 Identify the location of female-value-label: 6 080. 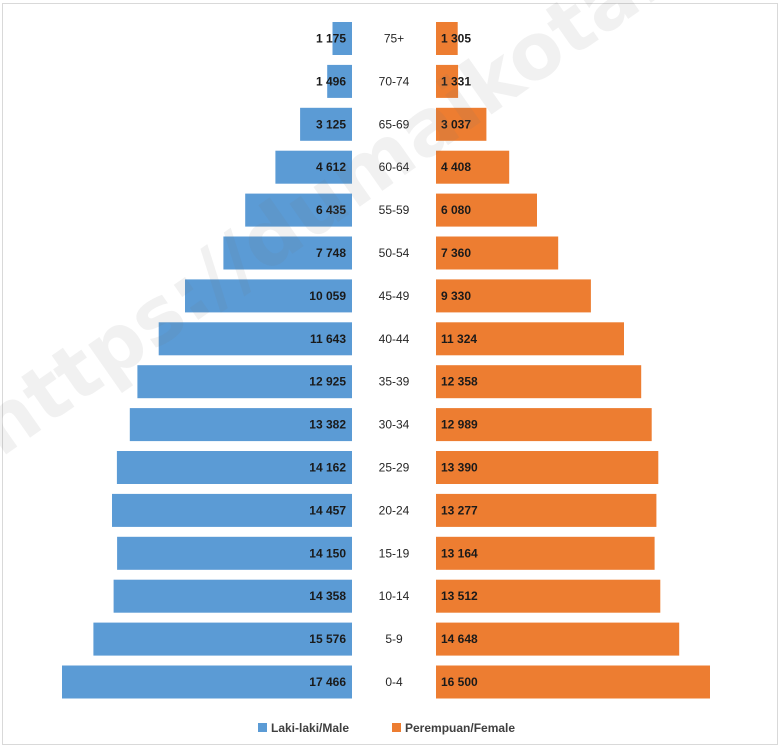
(456, 210).